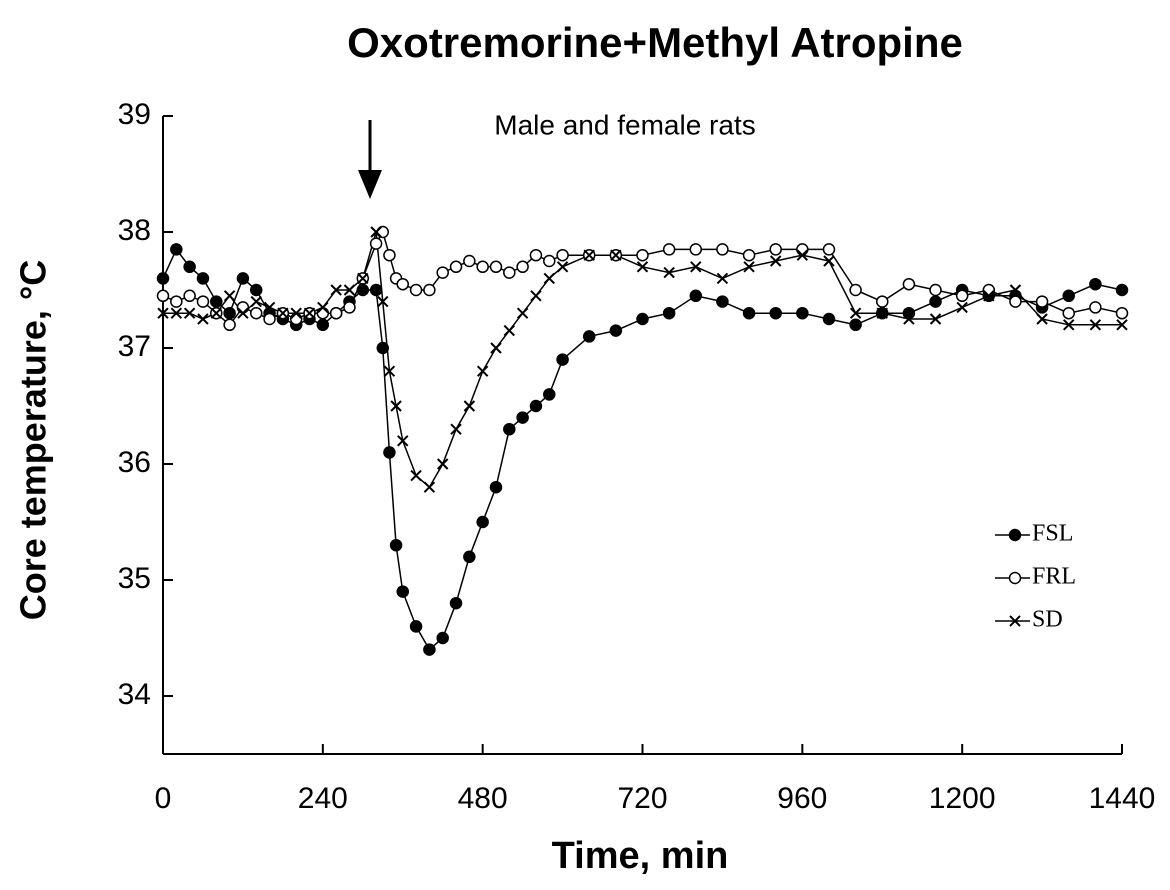 The image size is (1170, 890). I want to click on x-tick-label: 480, so click(483, 798).